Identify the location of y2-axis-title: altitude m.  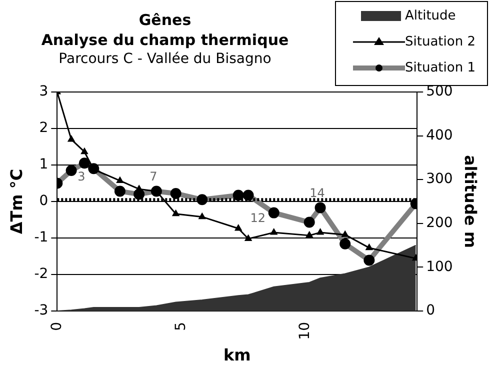
(470, 201).